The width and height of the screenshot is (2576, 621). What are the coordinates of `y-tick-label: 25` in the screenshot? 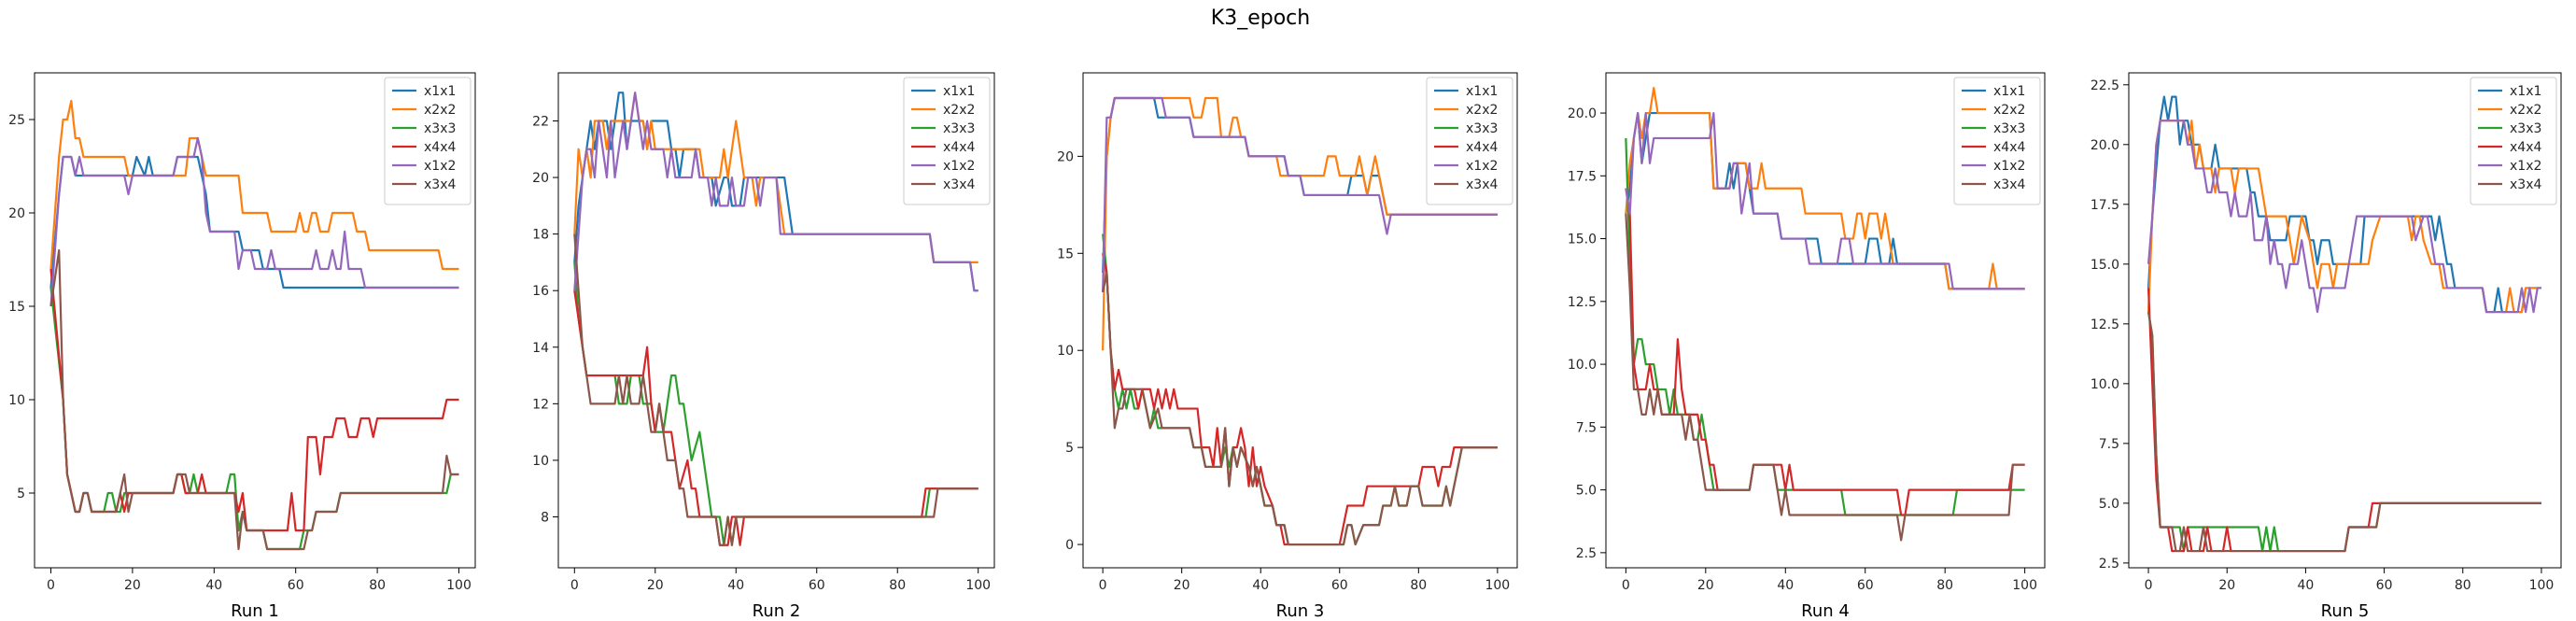 It's located at (16, 121).